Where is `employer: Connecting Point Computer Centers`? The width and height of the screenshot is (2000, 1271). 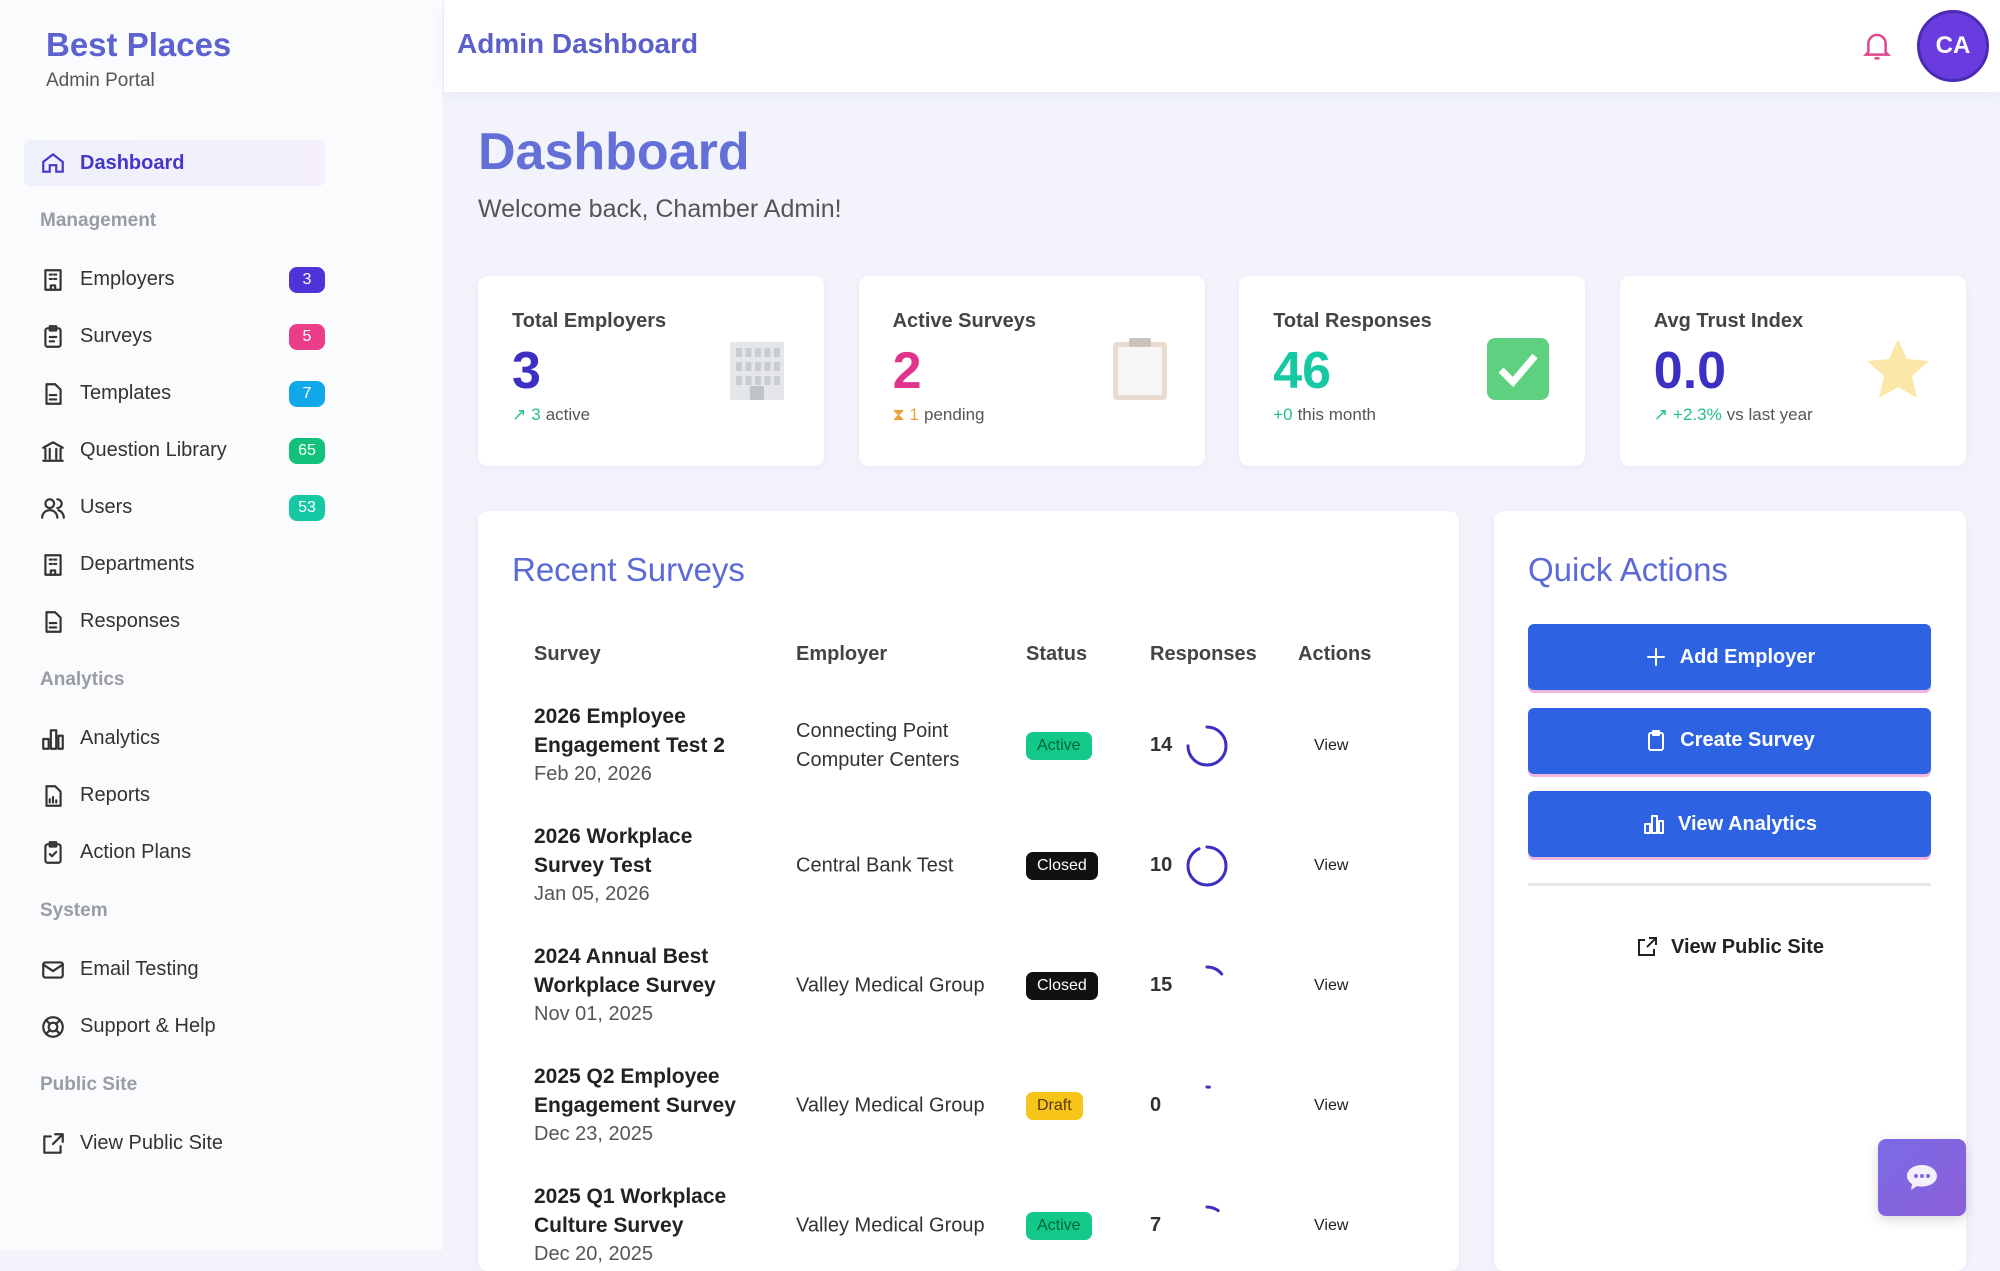
employer: Connecting Point Computer Centers is located at coordinates (878, 745).